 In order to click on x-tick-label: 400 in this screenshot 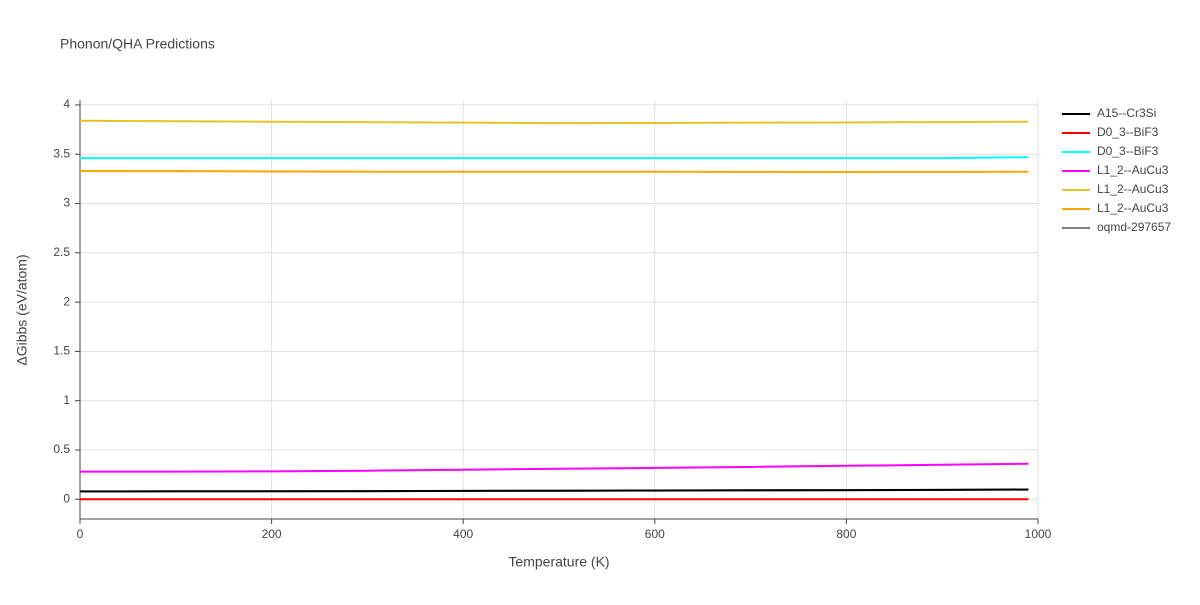, I will do `click(463, 534)`.